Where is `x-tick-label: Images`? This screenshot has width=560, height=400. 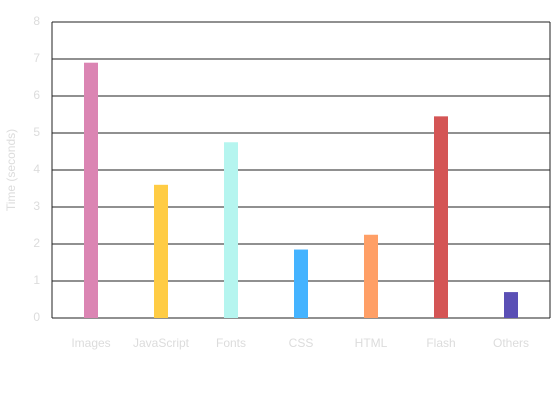 x-tick-label: Images is located at coordinates (90, 343).